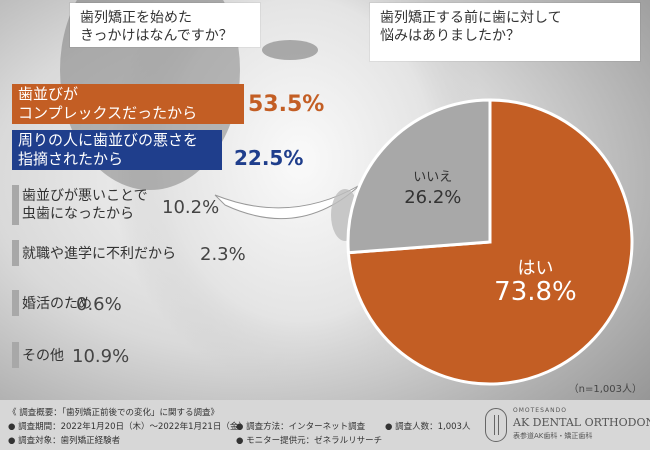  I want to click on question-1-box: 歯列矯正を始めた きっかけはなんですか？, so click(165, 25).